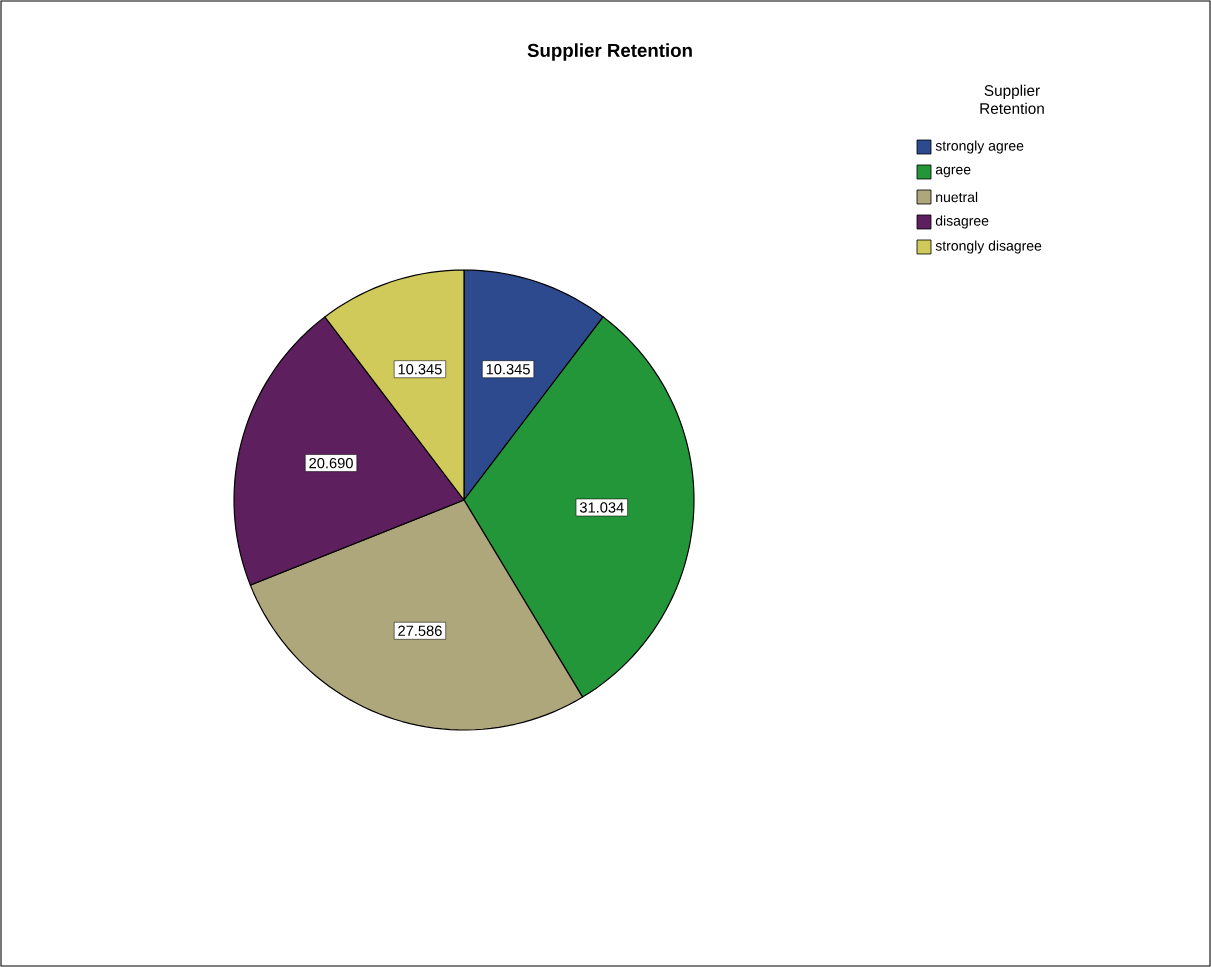 Image resolution: width=1211 pixels, height=967 pixels. I want to click on legend-label: strongly disagree, so click(988, 247).